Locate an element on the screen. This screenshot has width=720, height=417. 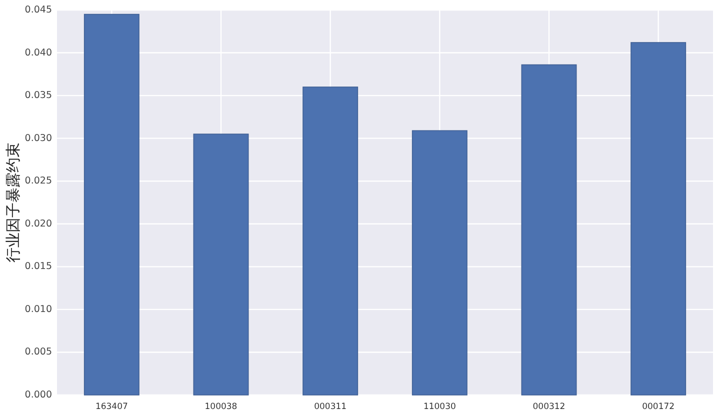
y-tick-label: 0.000 is located at coordinates (38, 395).